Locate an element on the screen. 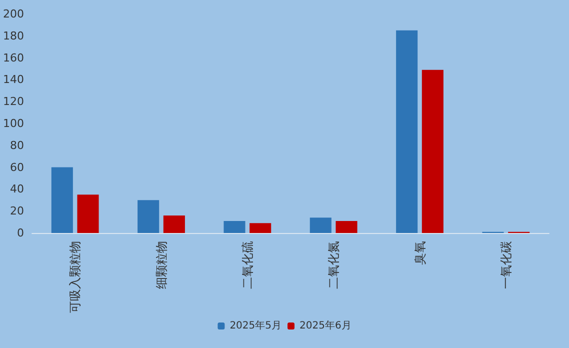  y-tick-label: 200 is located at coordinates (13, 14).